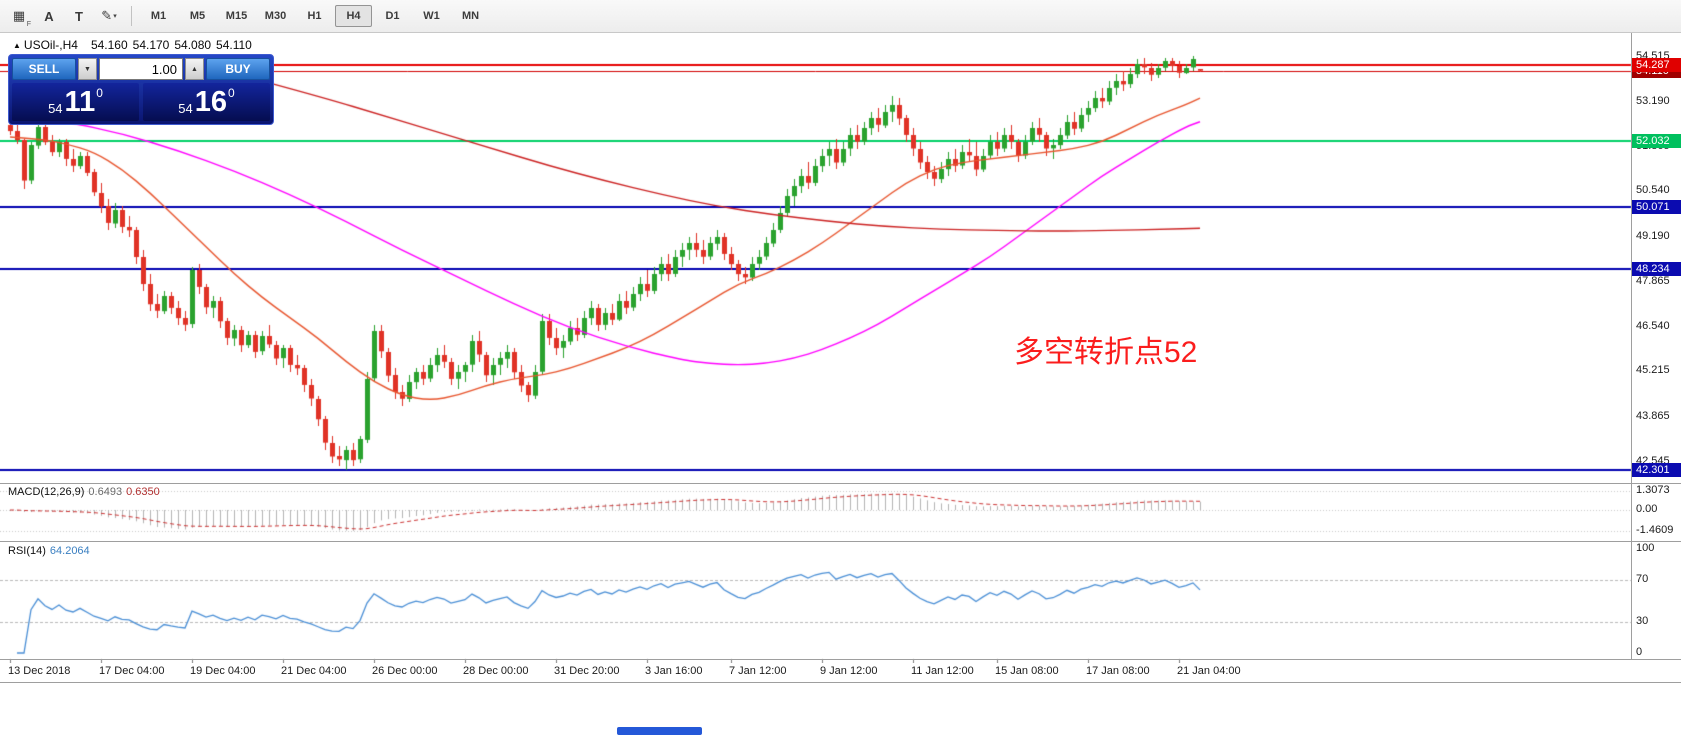 The height and width of the screenshot is (735, 1681). Describe the element at coordinates (158, 16) in the screenshot. I see `timeframe-m1: M1` at that location.